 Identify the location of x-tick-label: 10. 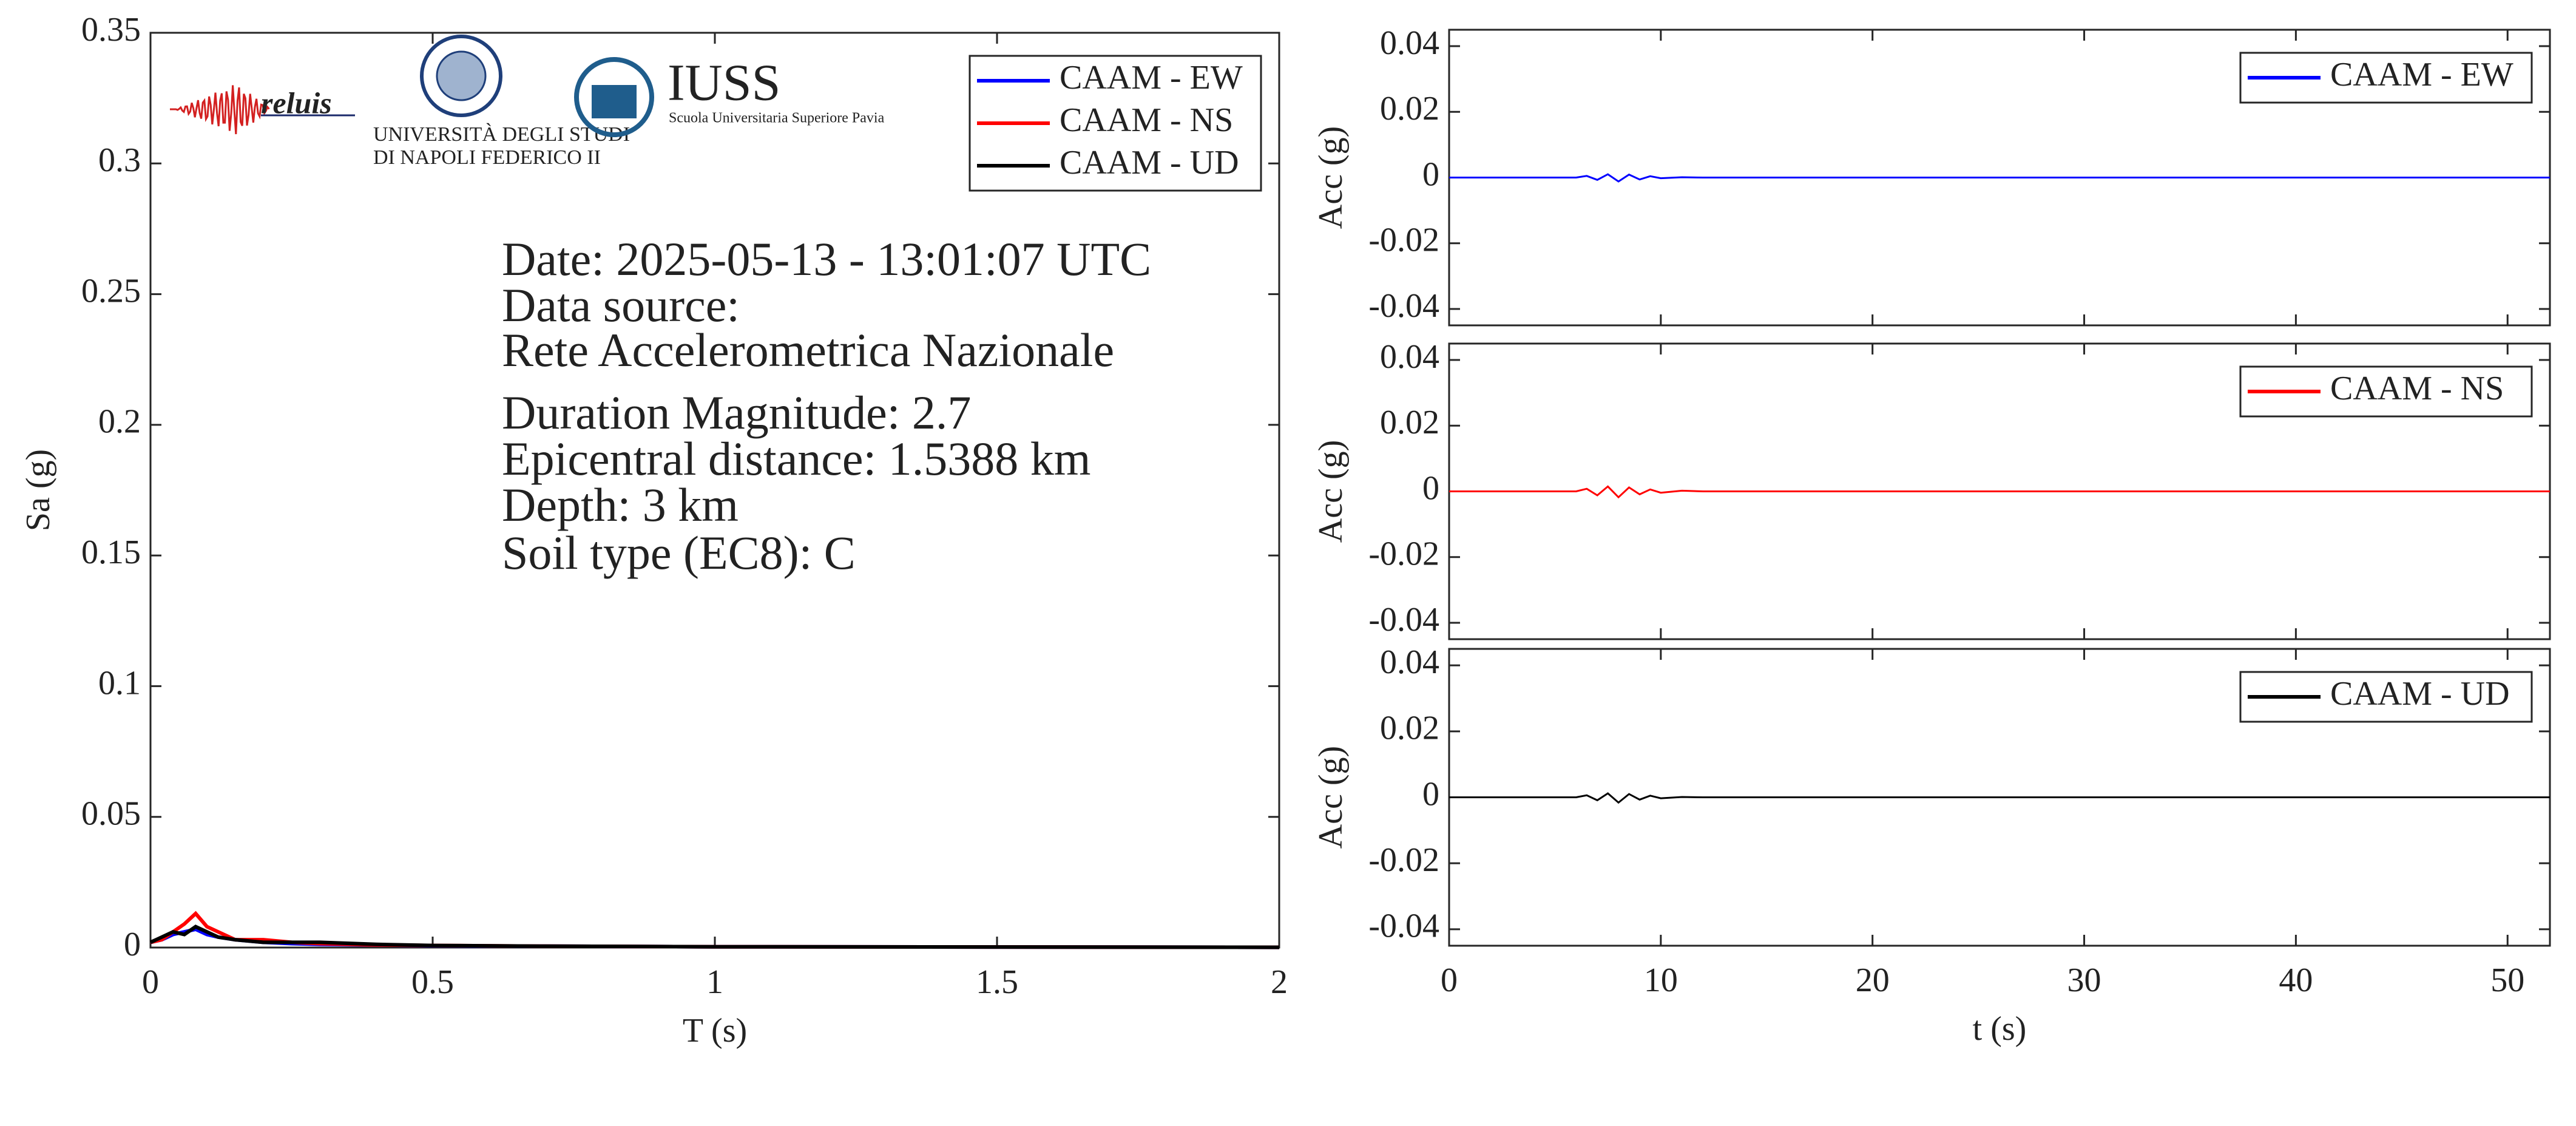
(1661, 980).